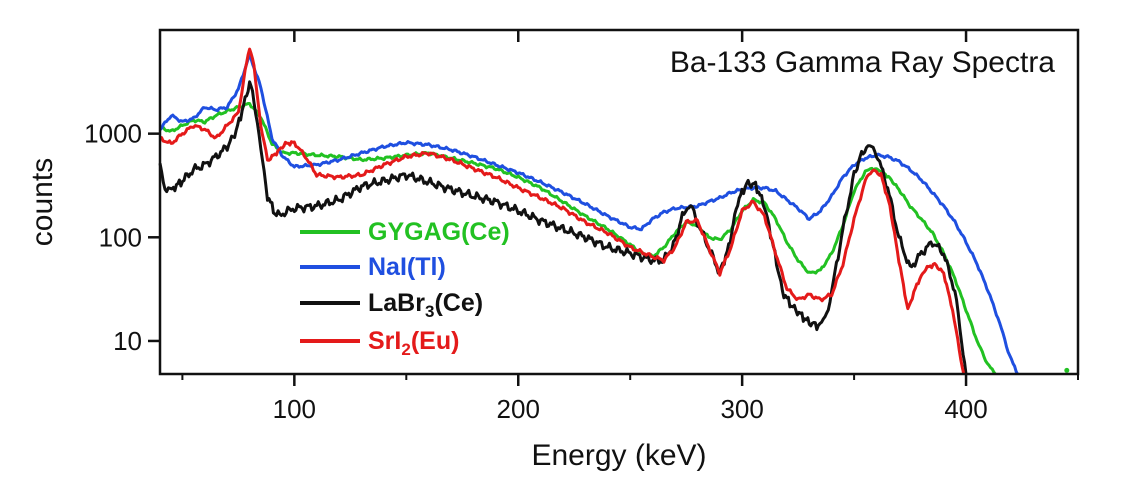 The width and height of the screenshot is (1139, 484). I want to click on stray-data-point, so click(1067, 370).